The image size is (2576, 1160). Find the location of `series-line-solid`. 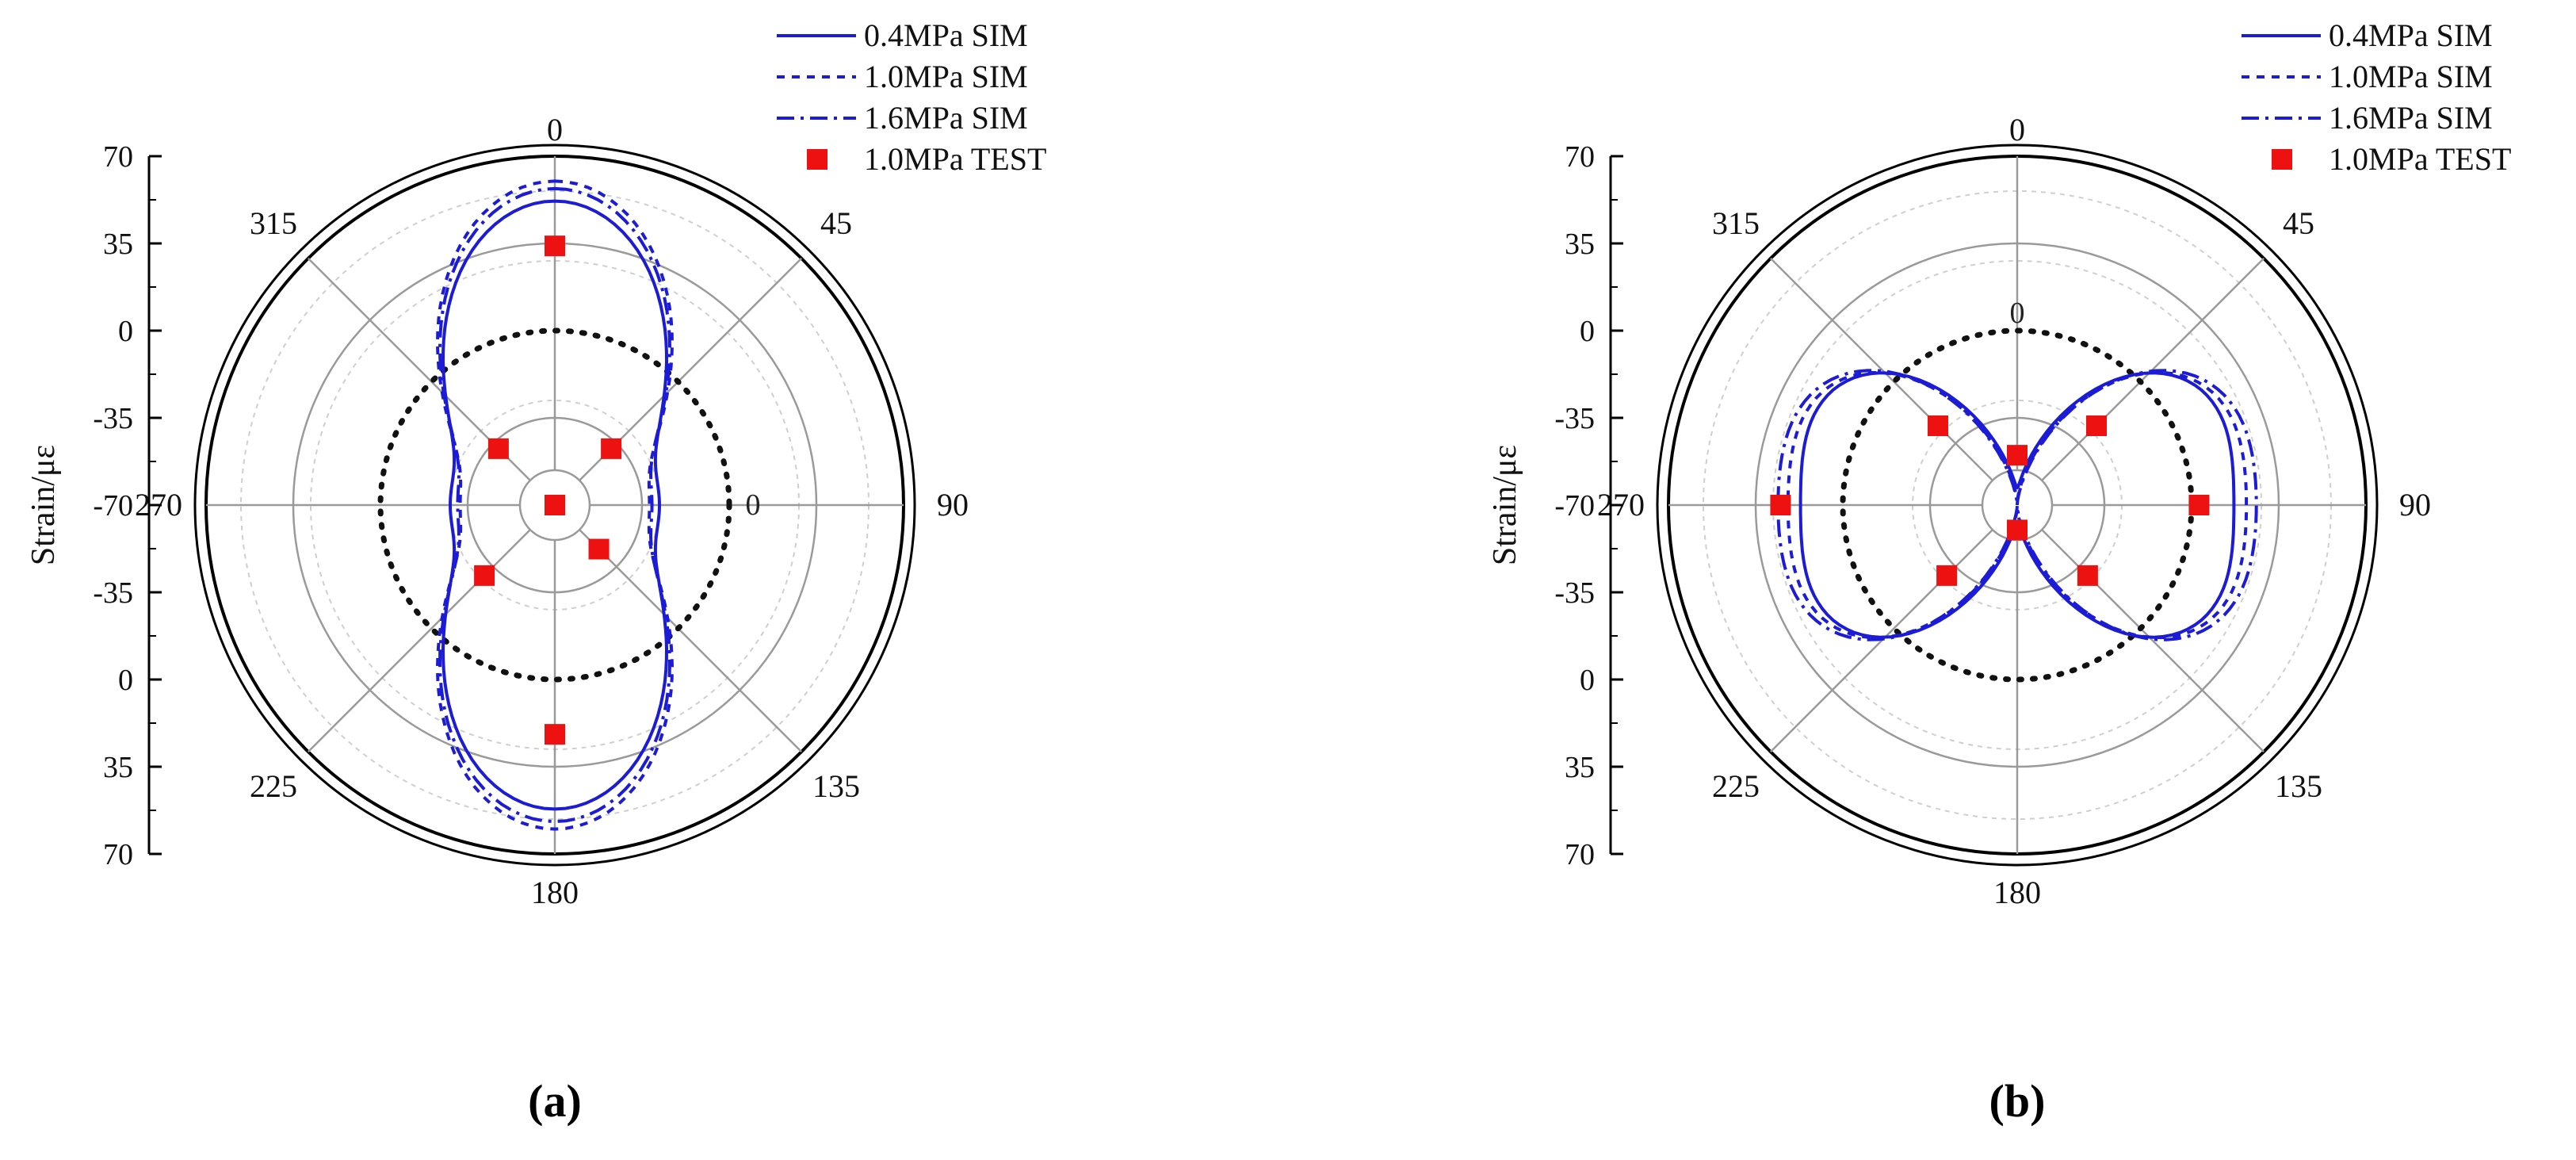

series-line-solid is located at coordinates (555, 505).